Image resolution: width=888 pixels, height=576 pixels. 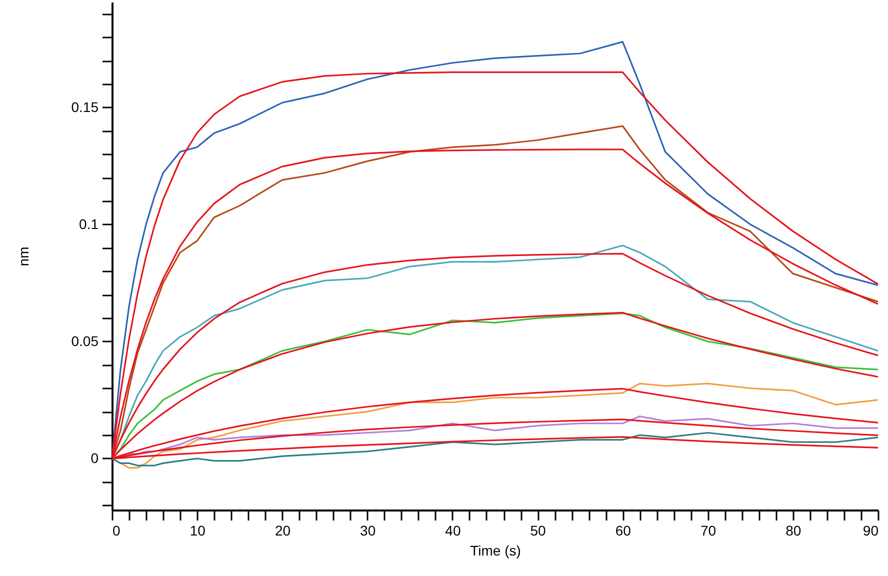 I want to click on x-tick-label: 10, so click(x=198, y=530).